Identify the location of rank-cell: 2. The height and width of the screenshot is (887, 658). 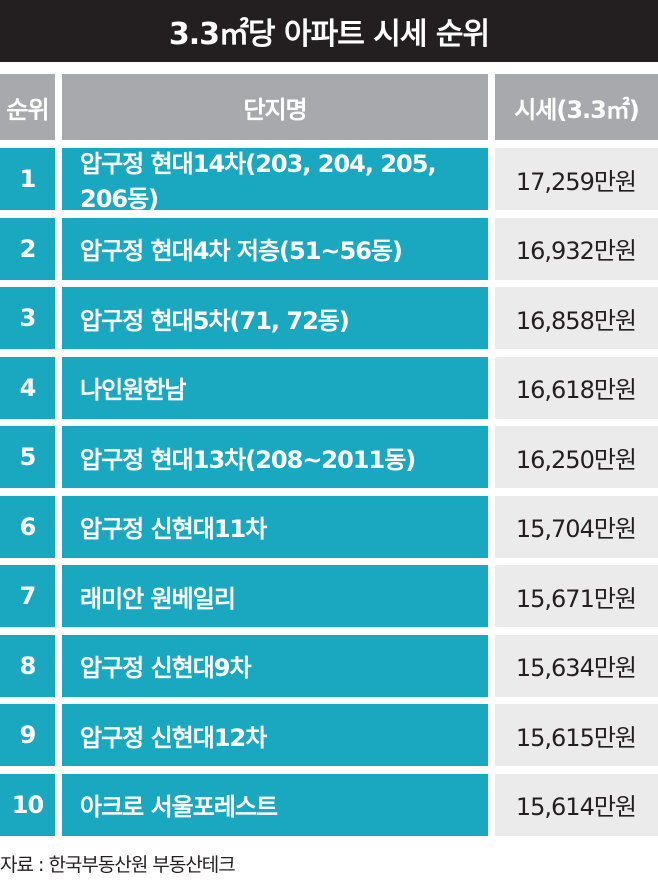
(27, 248).